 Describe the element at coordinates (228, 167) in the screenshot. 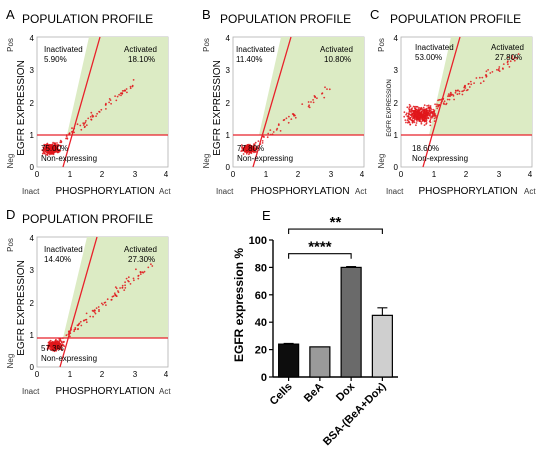

I see `panel-b-ytick-0: 0` at that location.